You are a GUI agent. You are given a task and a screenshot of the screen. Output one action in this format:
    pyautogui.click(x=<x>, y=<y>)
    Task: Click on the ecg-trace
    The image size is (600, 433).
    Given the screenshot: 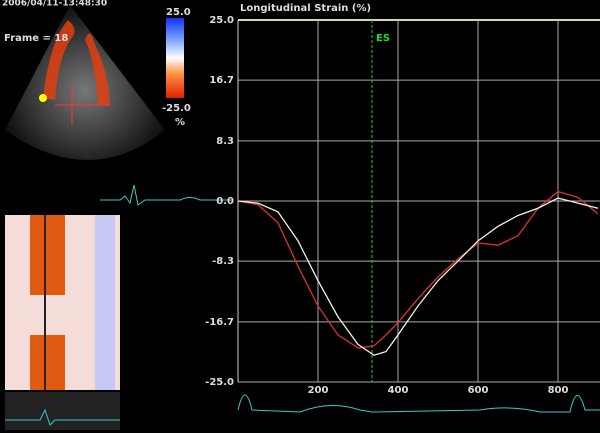 What is the action you would take?
    pyautogui.click(x=418, y=403)
    